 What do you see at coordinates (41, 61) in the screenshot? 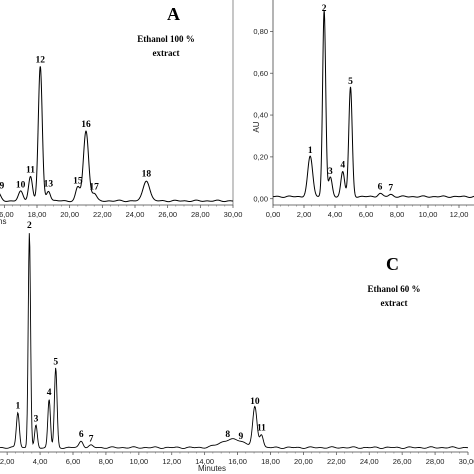
I see `peak-label: 12` at bounding box center [41, 61].